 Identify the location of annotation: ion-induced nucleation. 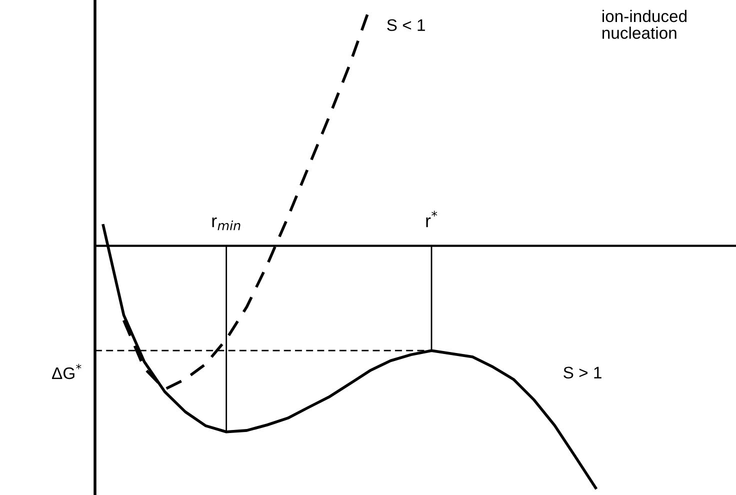
(644, 24).